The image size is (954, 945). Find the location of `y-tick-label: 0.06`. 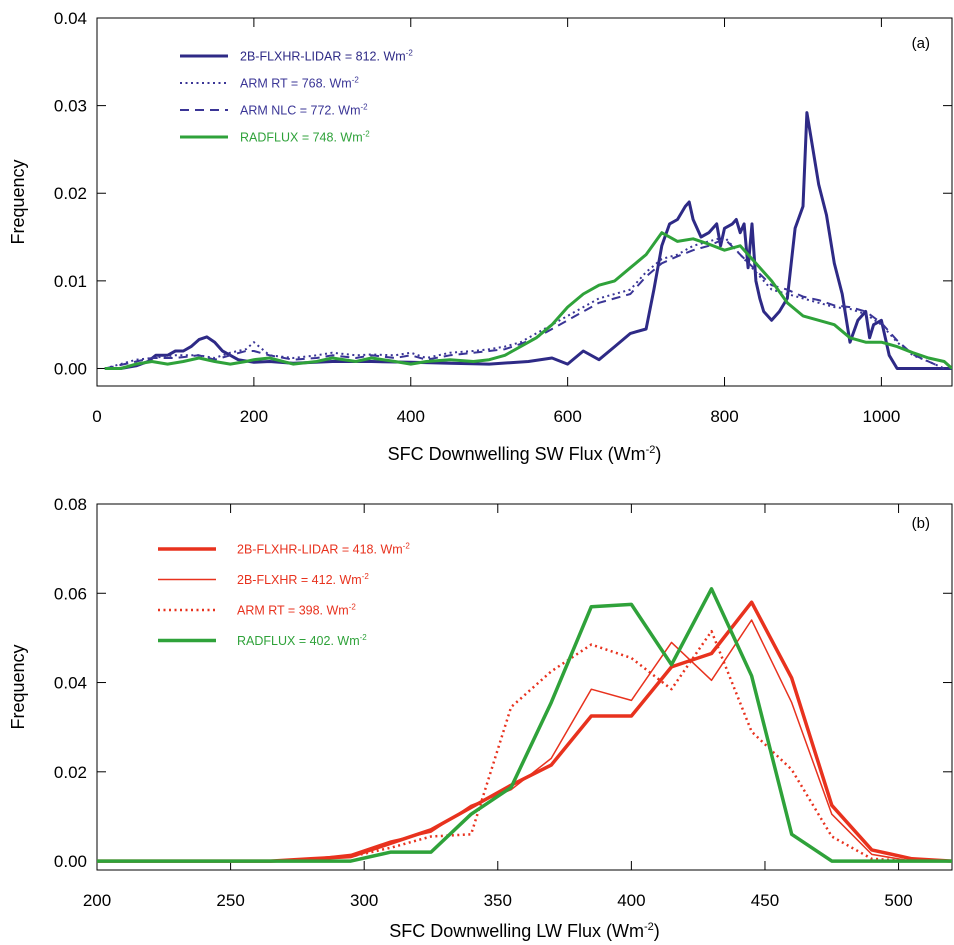

y-tick-label: 0.06 is located at coordinates (70, 593).